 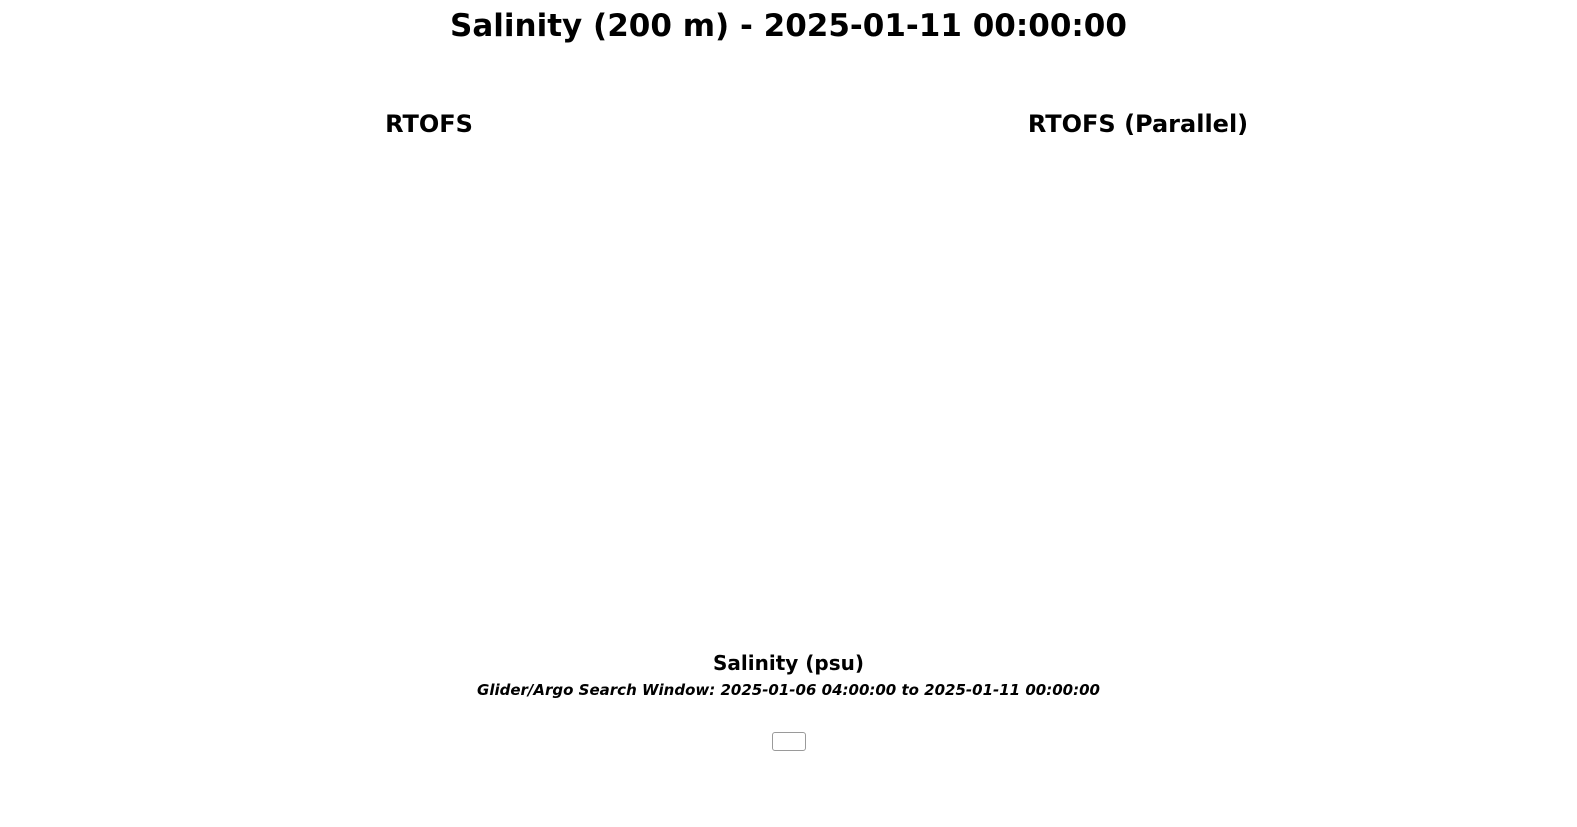 I want to click on colorbar-label: Salinity (psu), so click(x=788, y=663).